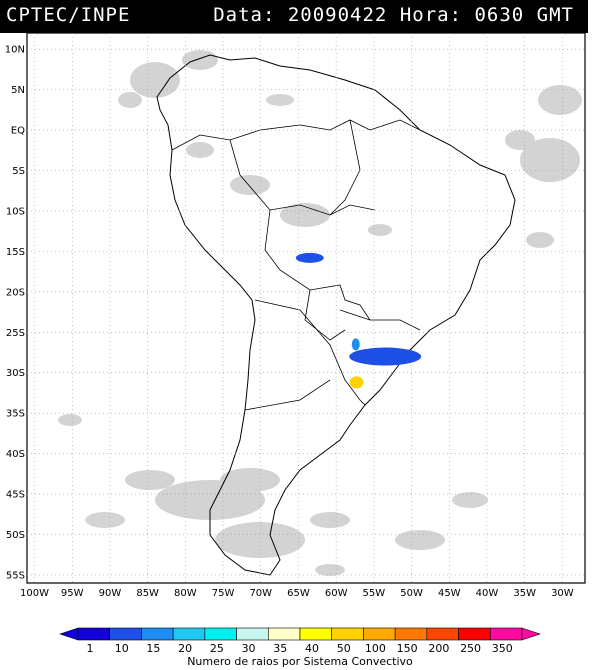  Describe the element at coordinates (393, 15) in the screenshot. I see `header-datetime: Data: 20090422 Hora: 0630 GMT` at that location.